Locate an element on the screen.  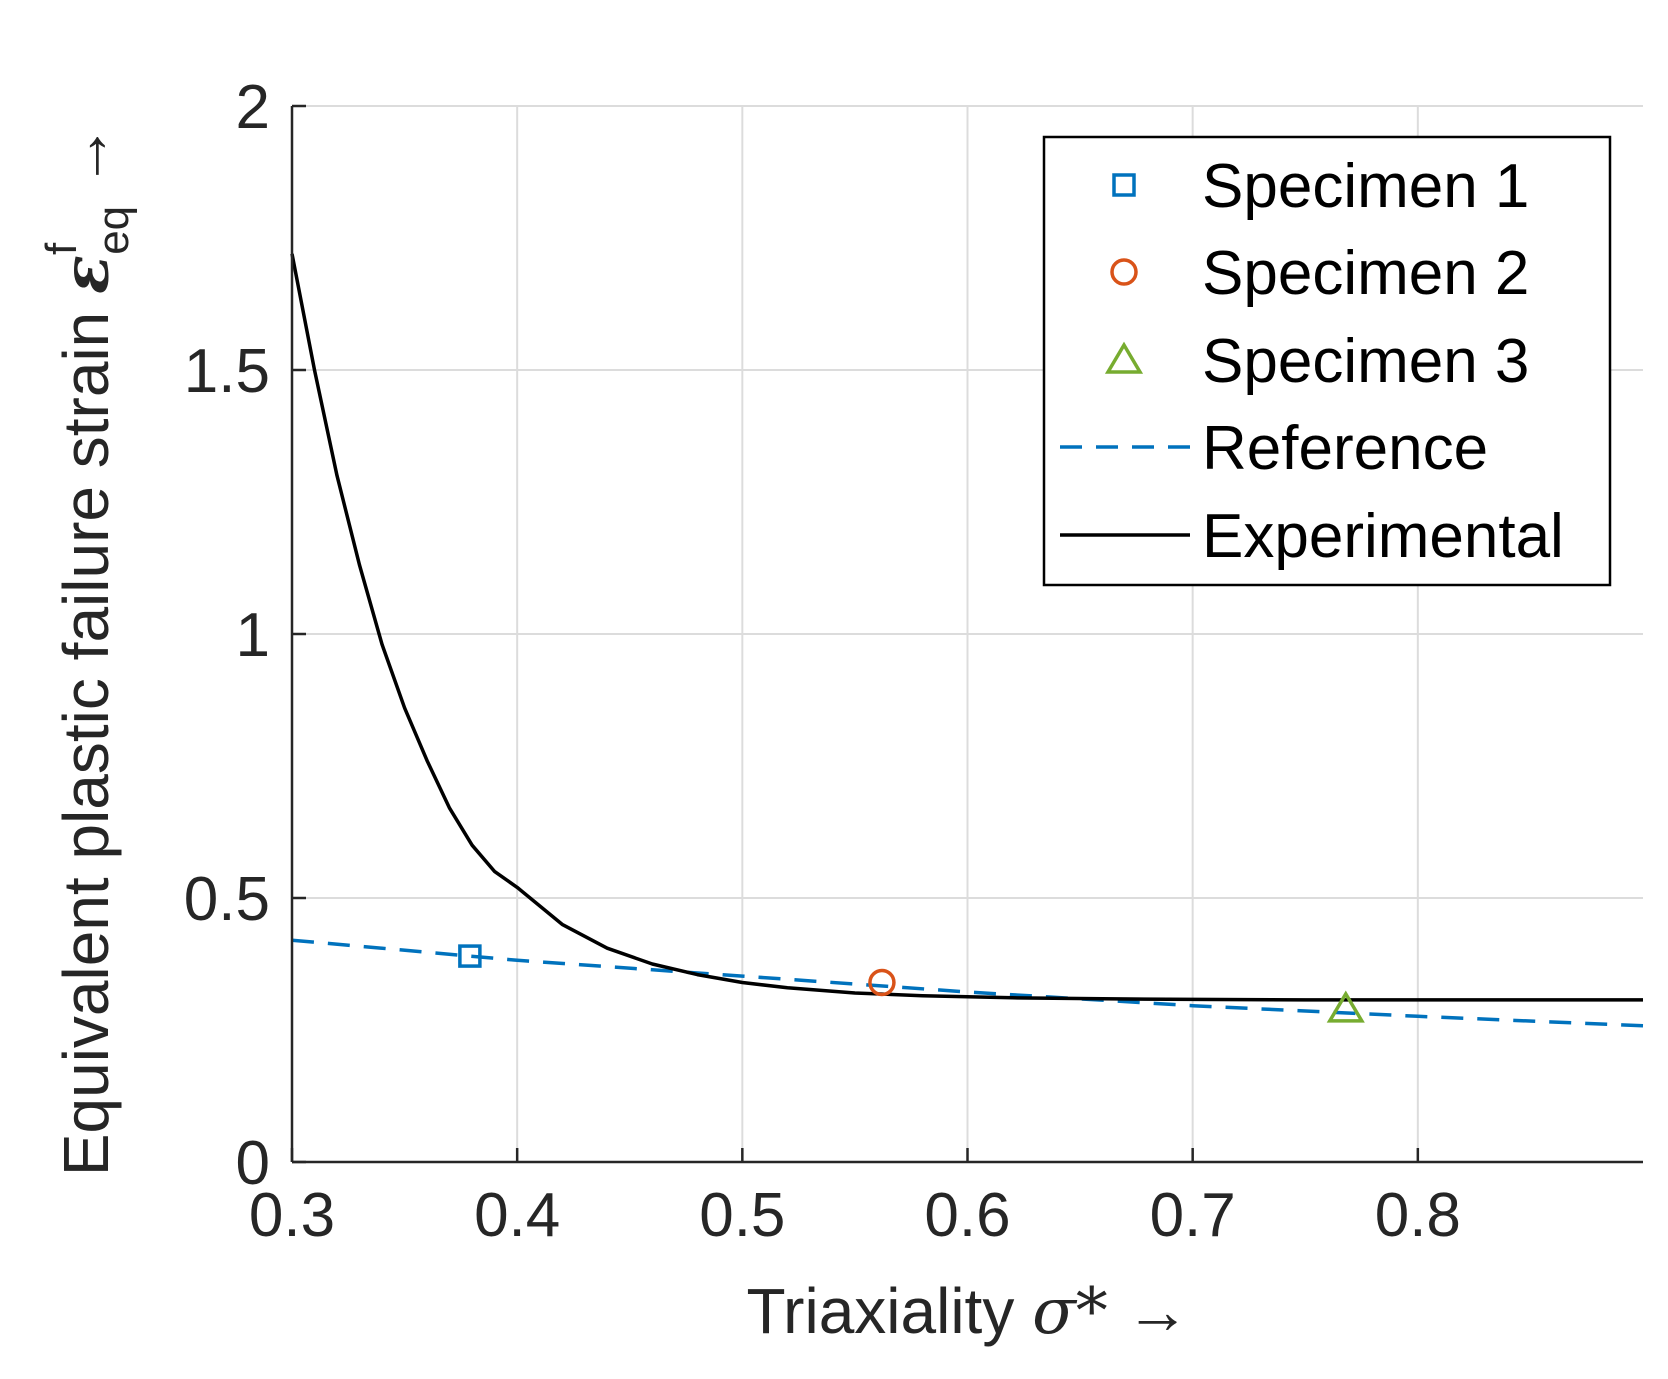
y-axis-arrow: → is located at coordinates (86, 156).